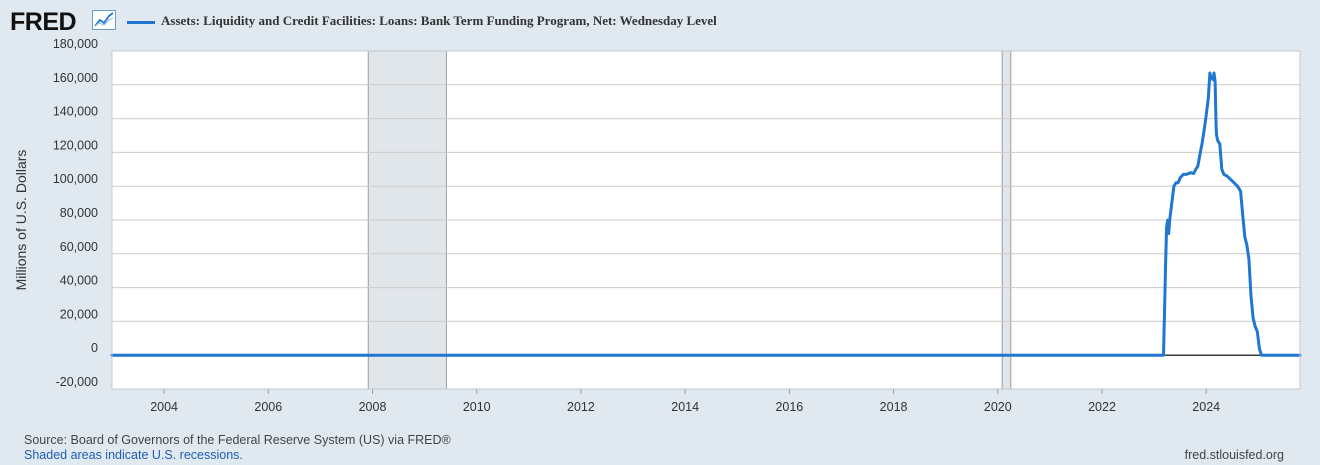 The width and height of the screenshot is (1320, 465). Describe the element at coordinates (581, 407) in the screenshot. I see `x-tick-label: 2012` at that location.